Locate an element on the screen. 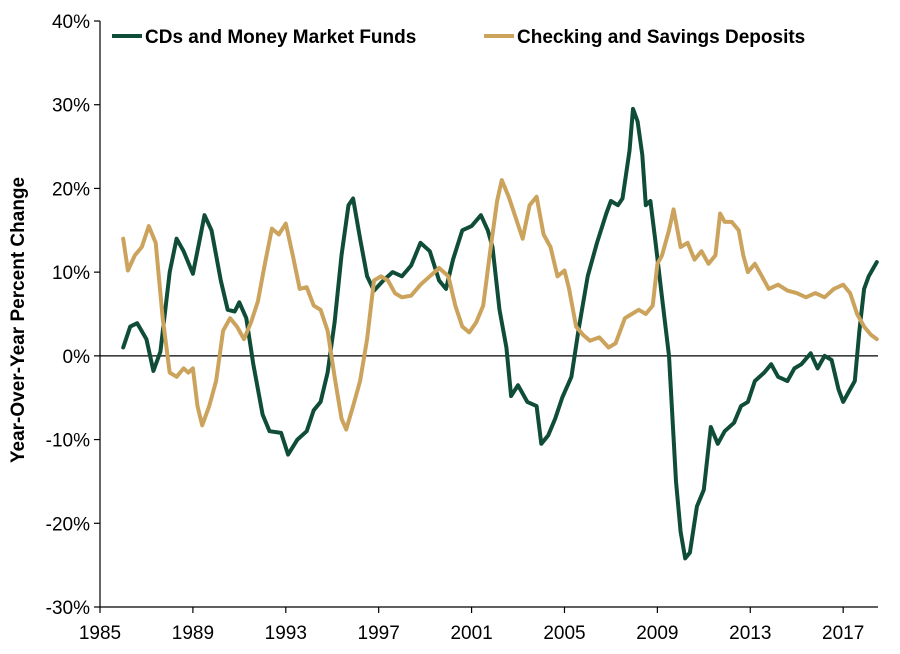  x-tick-label: 2001 is located at coordinates (471, 633).